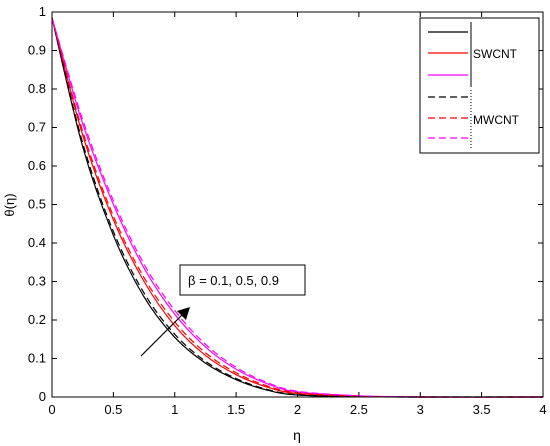 The width and height of the screenshot is (550, 446). What do you see at coordinates (37, 88) in the screenshot?
I see `y-tick-label: 0.8` at bounding box center [37, 88].